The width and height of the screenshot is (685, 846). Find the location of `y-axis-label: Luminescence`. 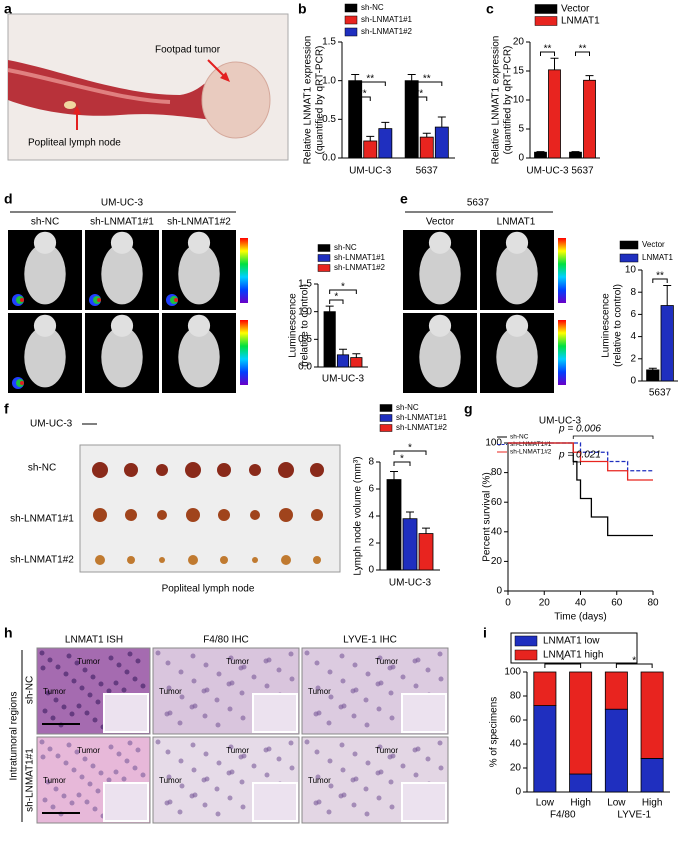

y-axis-label: Luminescence is located at coordinates (293, 325).